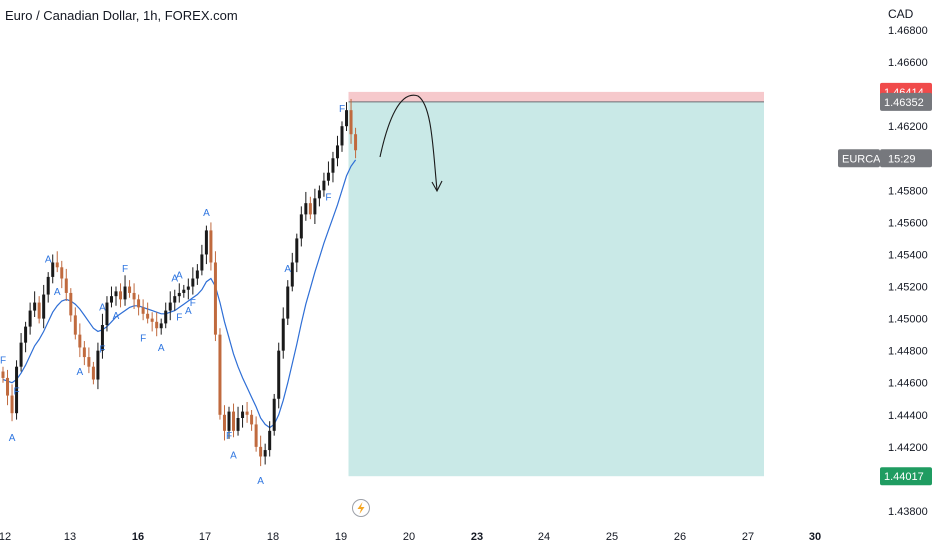 The image size is (932, 555). Describe the element at coordinates (612, 537) in the screenshot. I see `time-tick-label: 25` at that location.